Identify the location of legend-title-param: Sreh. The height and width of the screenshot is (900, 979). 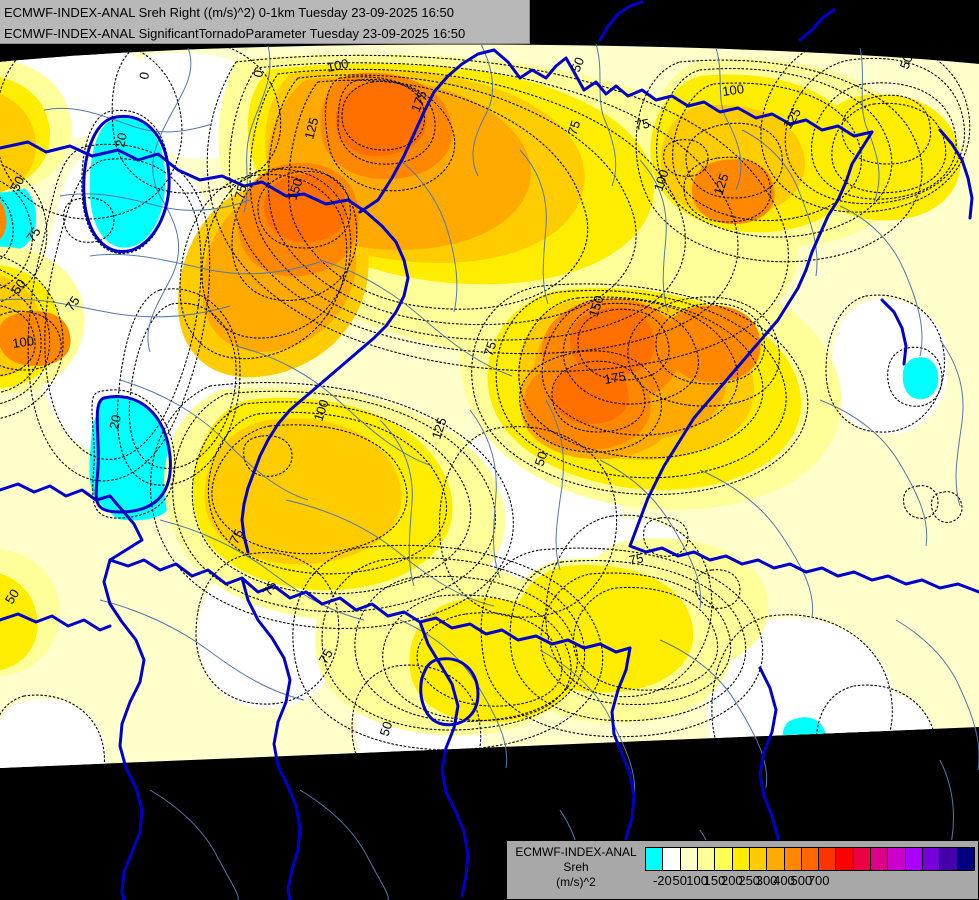
(576, 867).